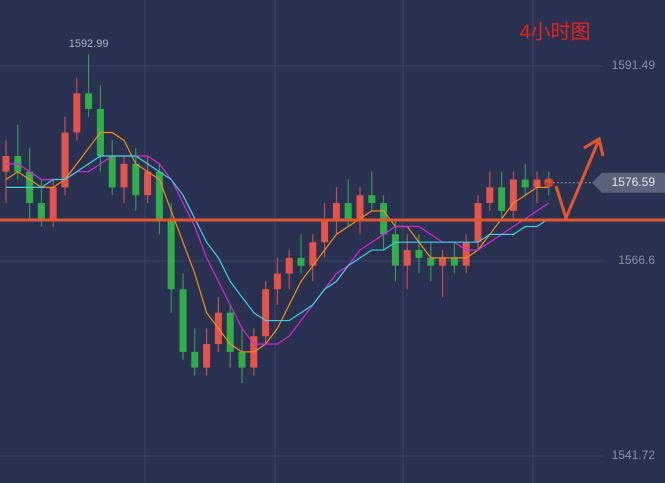 The width and height of the screenshot is (665, 483). Describe the element at coordinates (634, 182) in the screenshot. I see `price-tag-label: 1576.59` at that location.